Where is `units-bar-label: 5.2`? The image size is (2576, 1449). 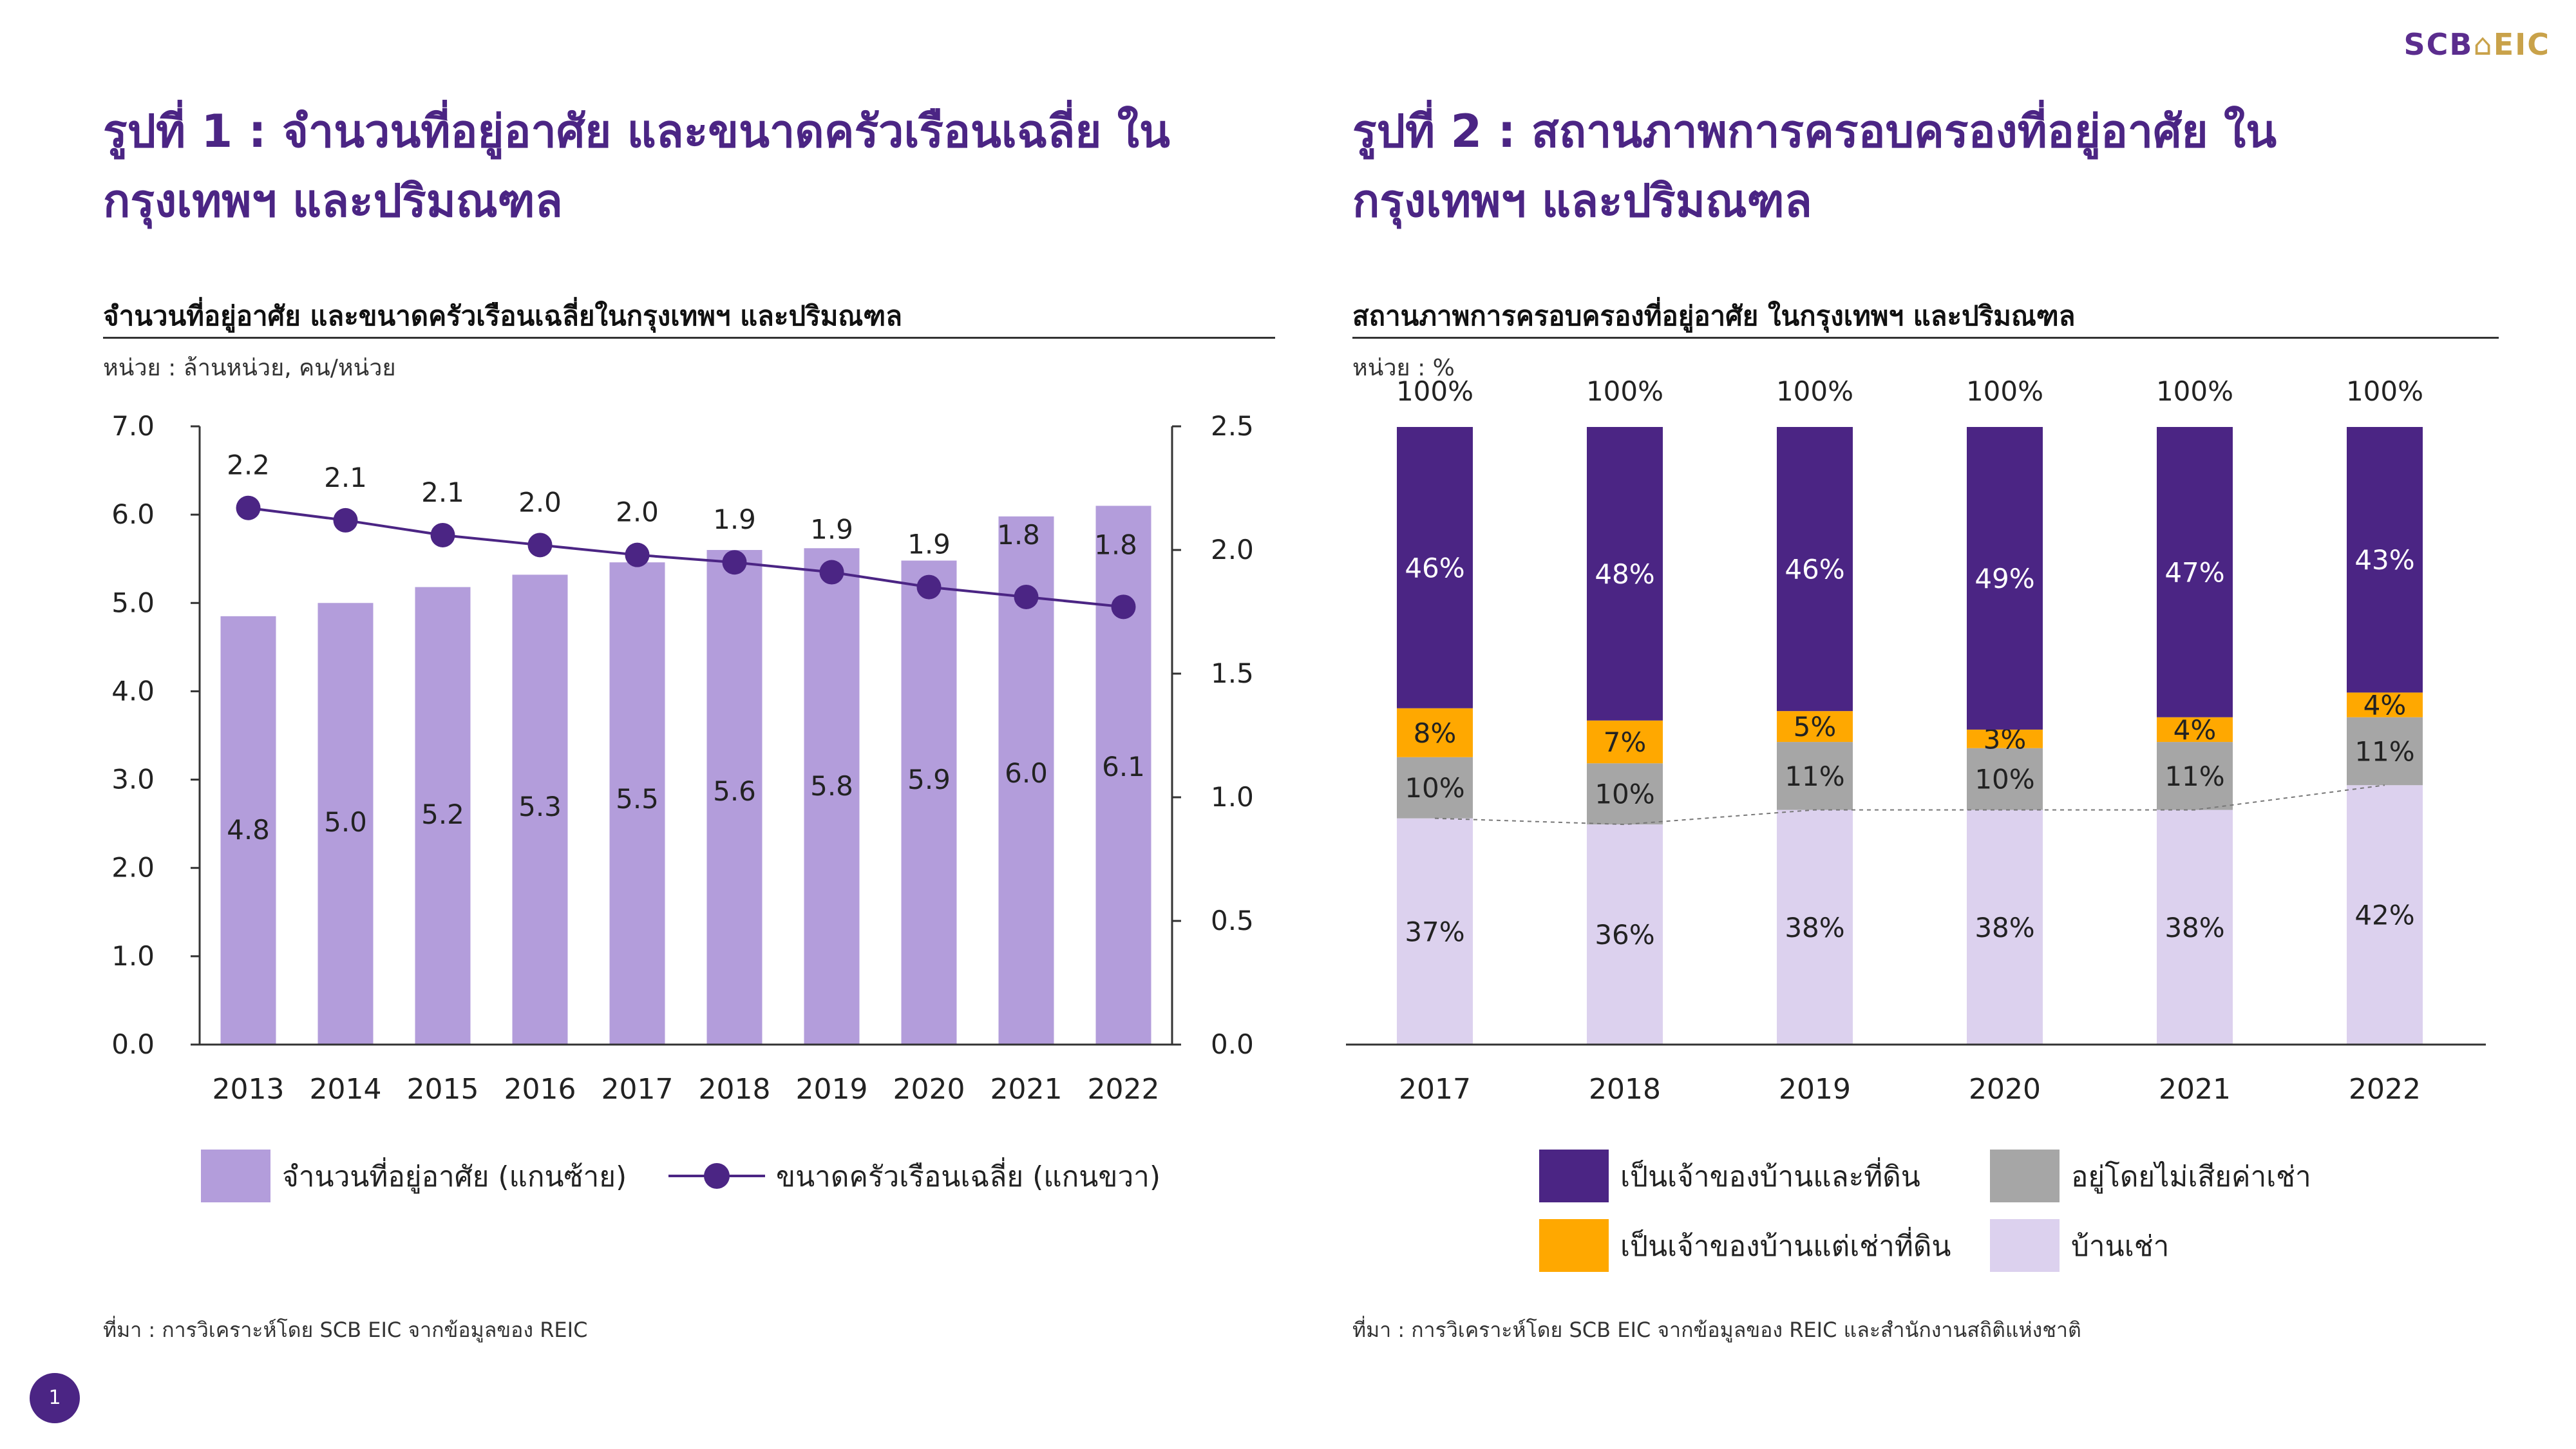
units-bar-label: 5.2 is located at coordinates (443, 814).